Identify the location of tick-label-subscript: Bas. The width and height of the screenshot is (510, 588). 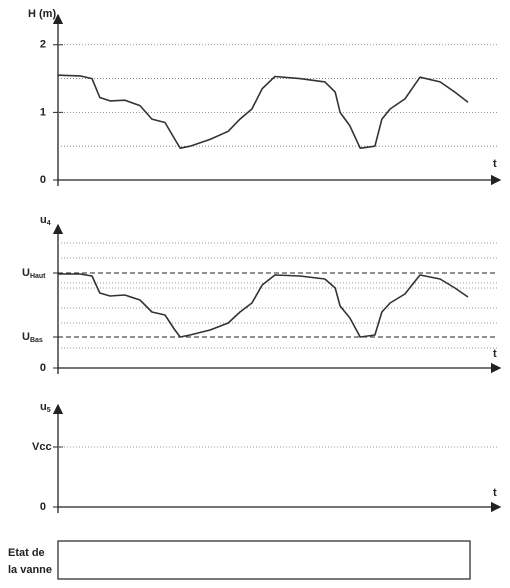
(36, 340).